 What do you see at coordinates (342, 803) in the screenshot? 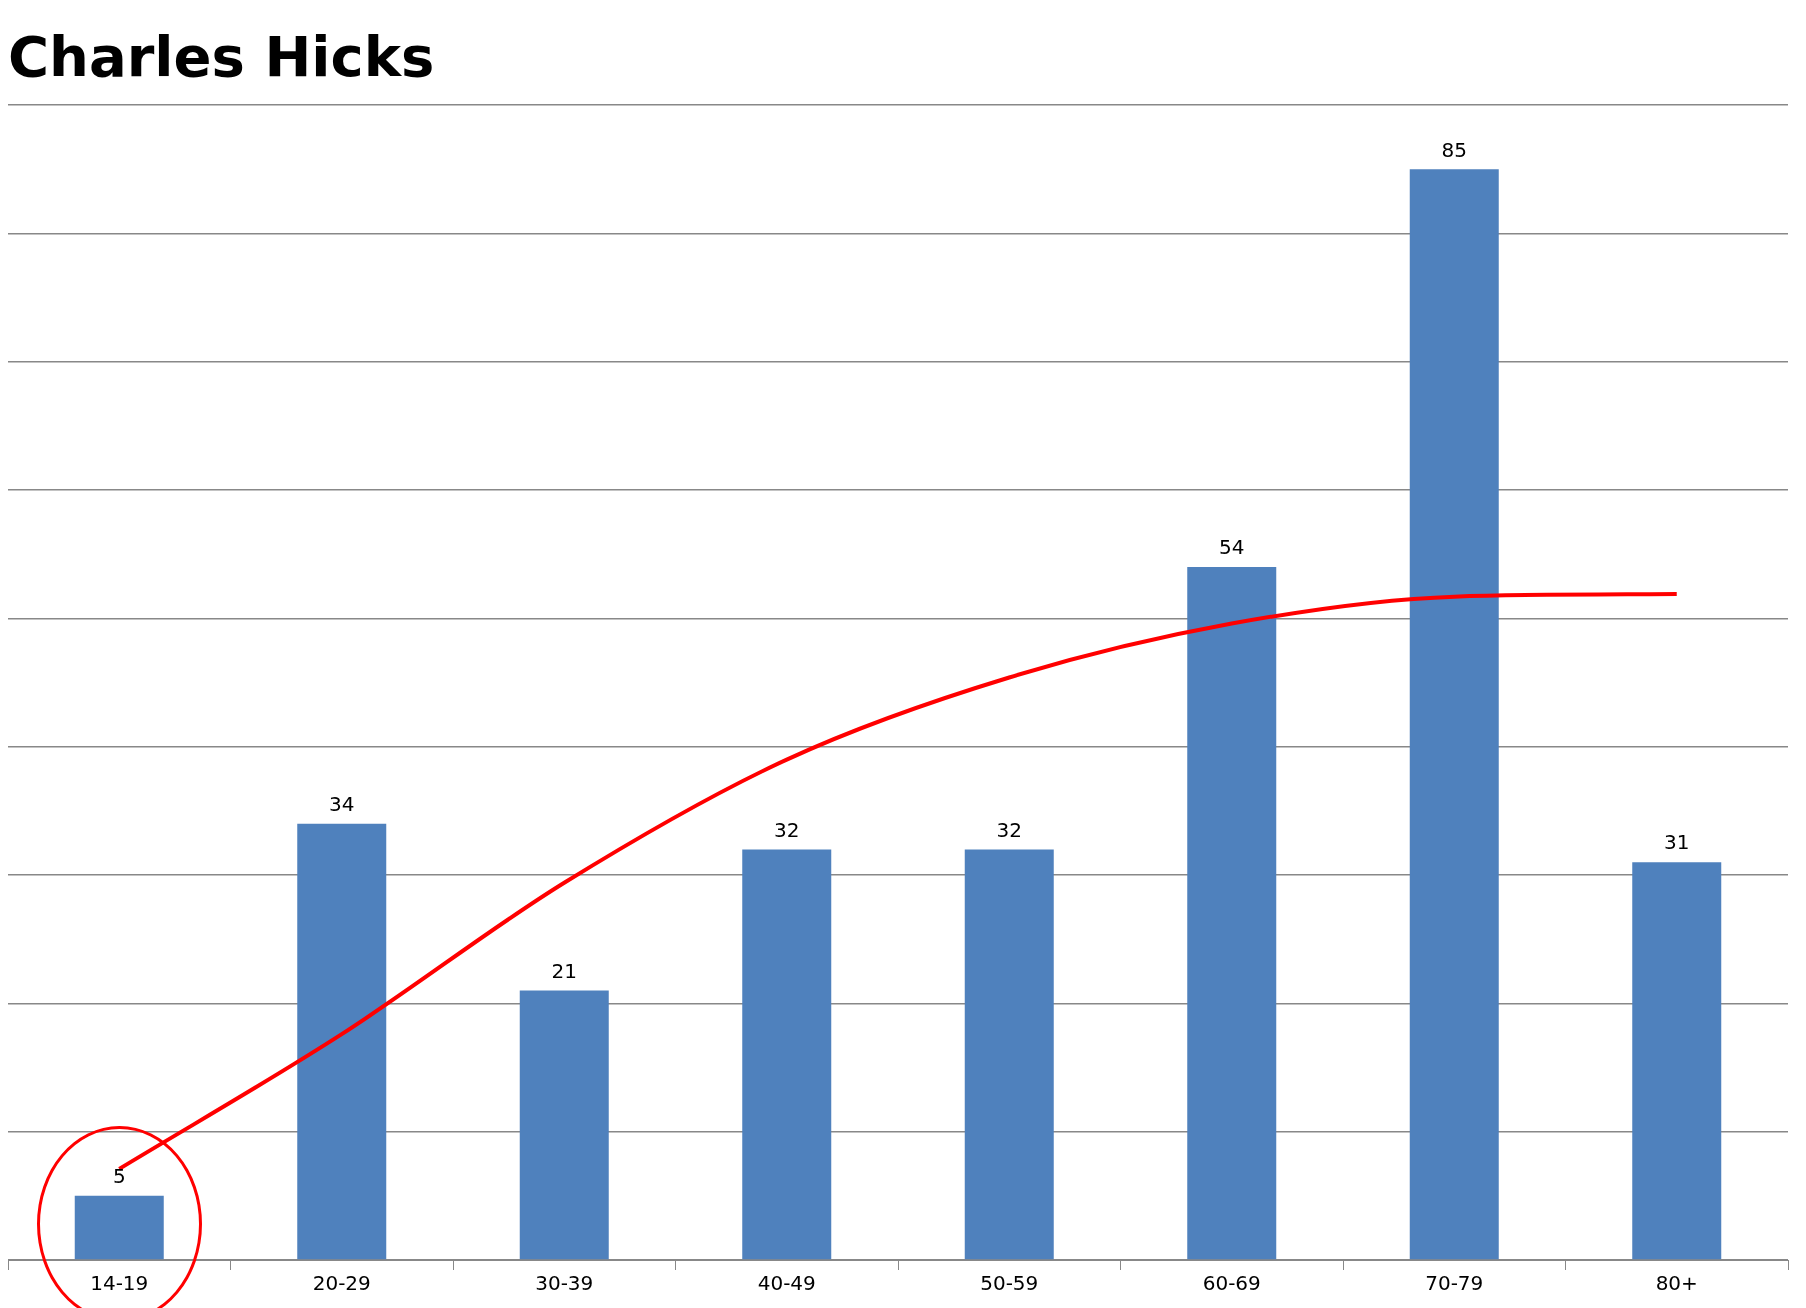
I see `data-label: 34` at bounding box center [342, 803].